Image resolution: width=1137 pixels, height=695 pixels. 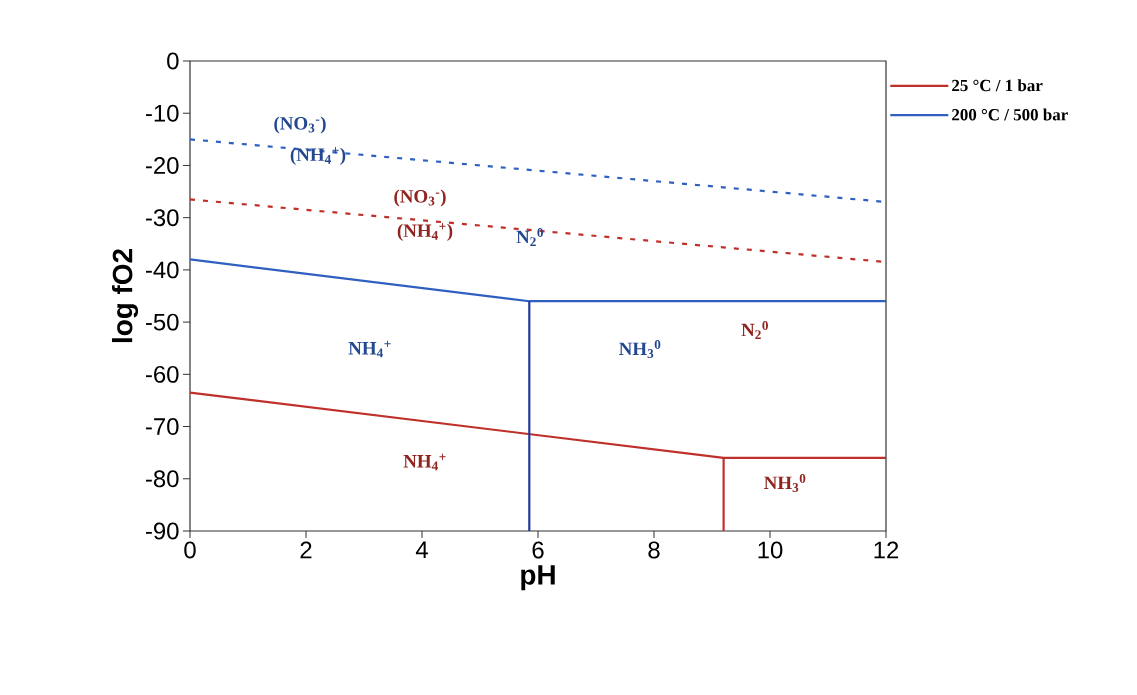 I want to click on x-tick-label: 4, so click(x=421, y=549).